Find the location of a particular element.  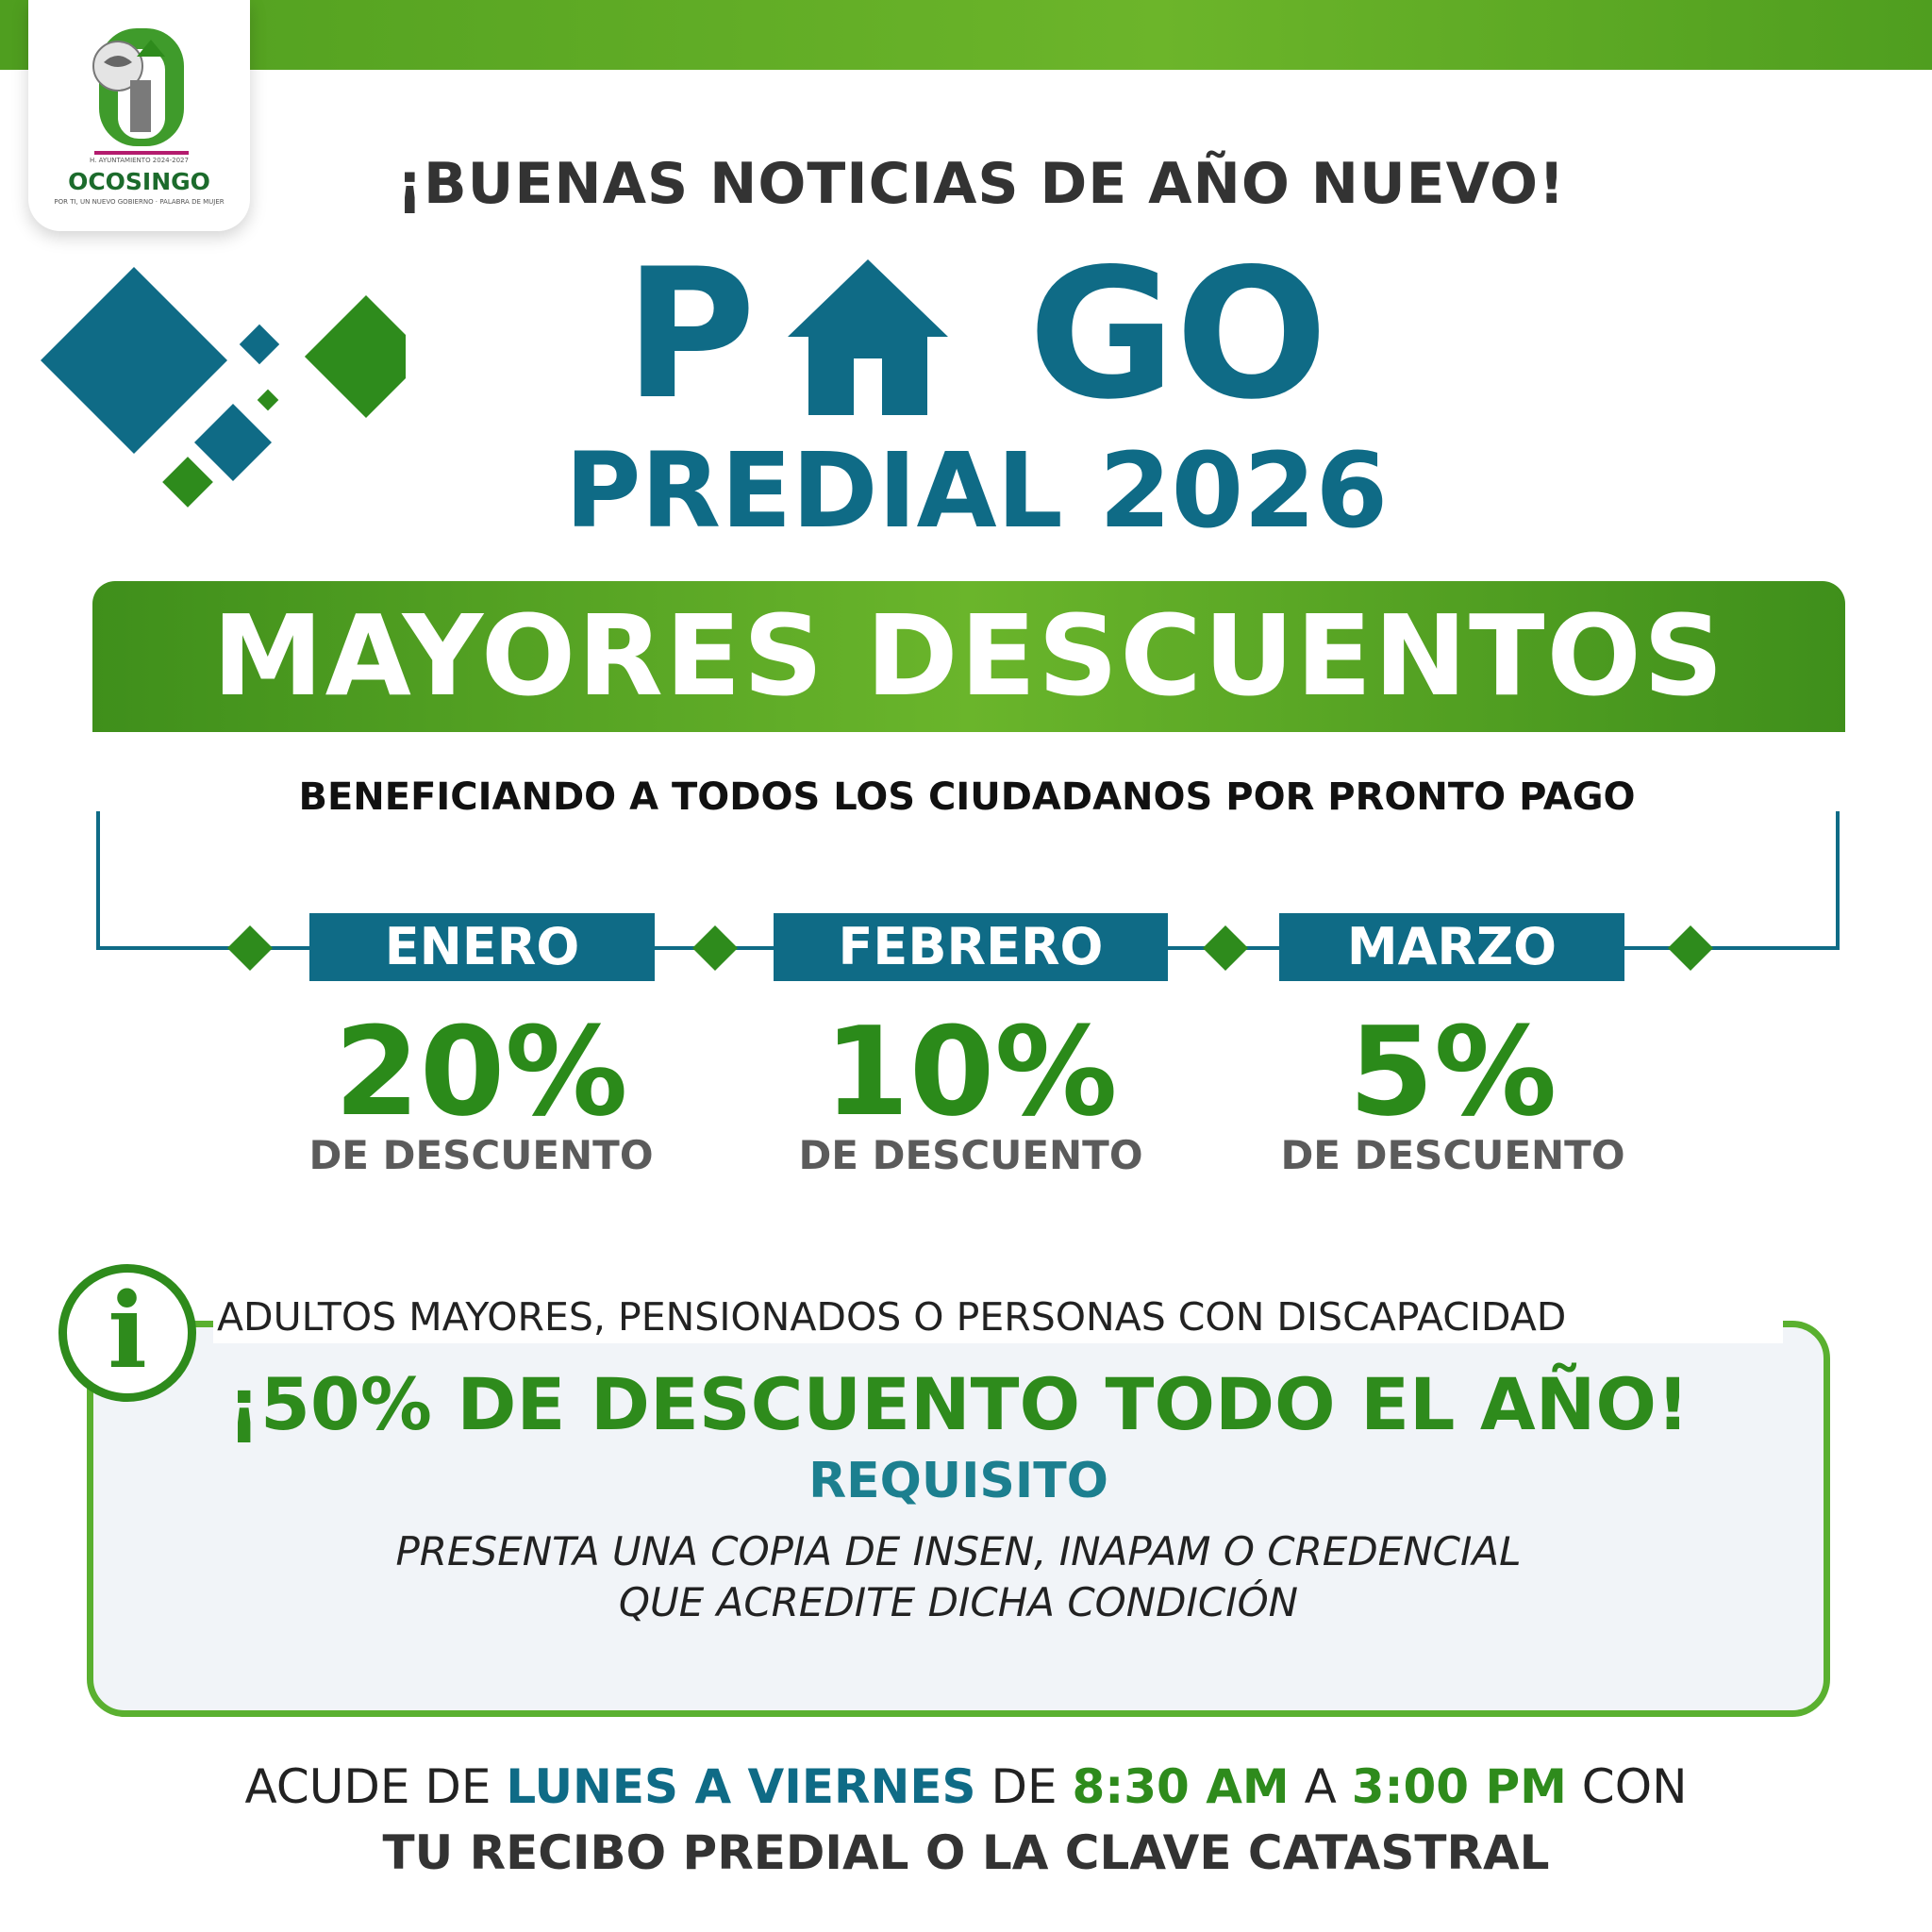

logo-subtitle: H. AYUNTAMIENTO 2024-2027 is located at coordinates (140, 160).